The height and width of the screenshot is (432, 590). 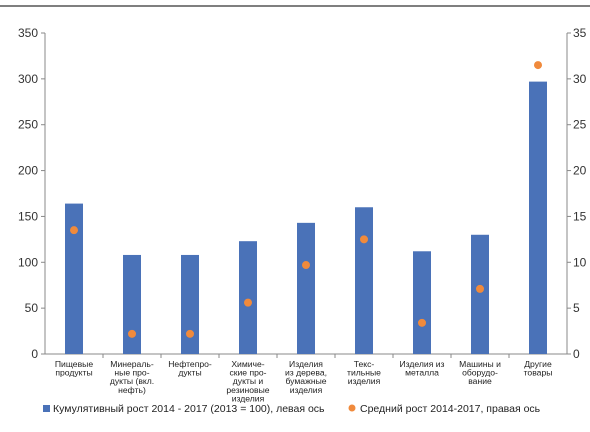 What do you see at coordinates (28, 79) in the screenshot?
I see `left-tick-label: 300` at bounding box center [28, 79].